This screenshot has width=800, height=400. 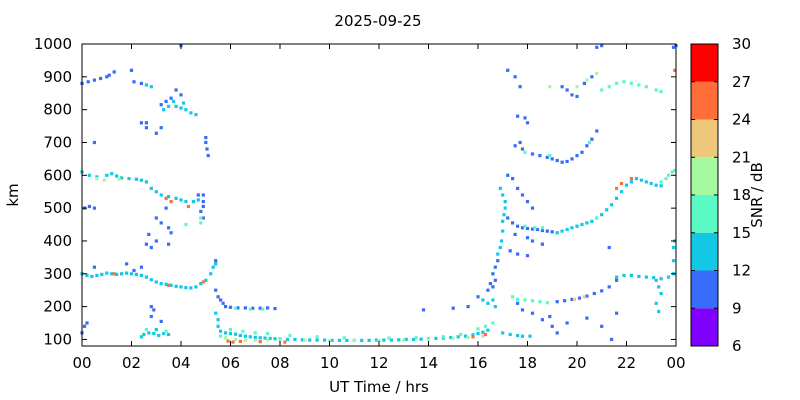 What do you see at coordinates (131, 363) in the screenshot?
I see `x-tick-label: 02` at bounding box center [131, 363].